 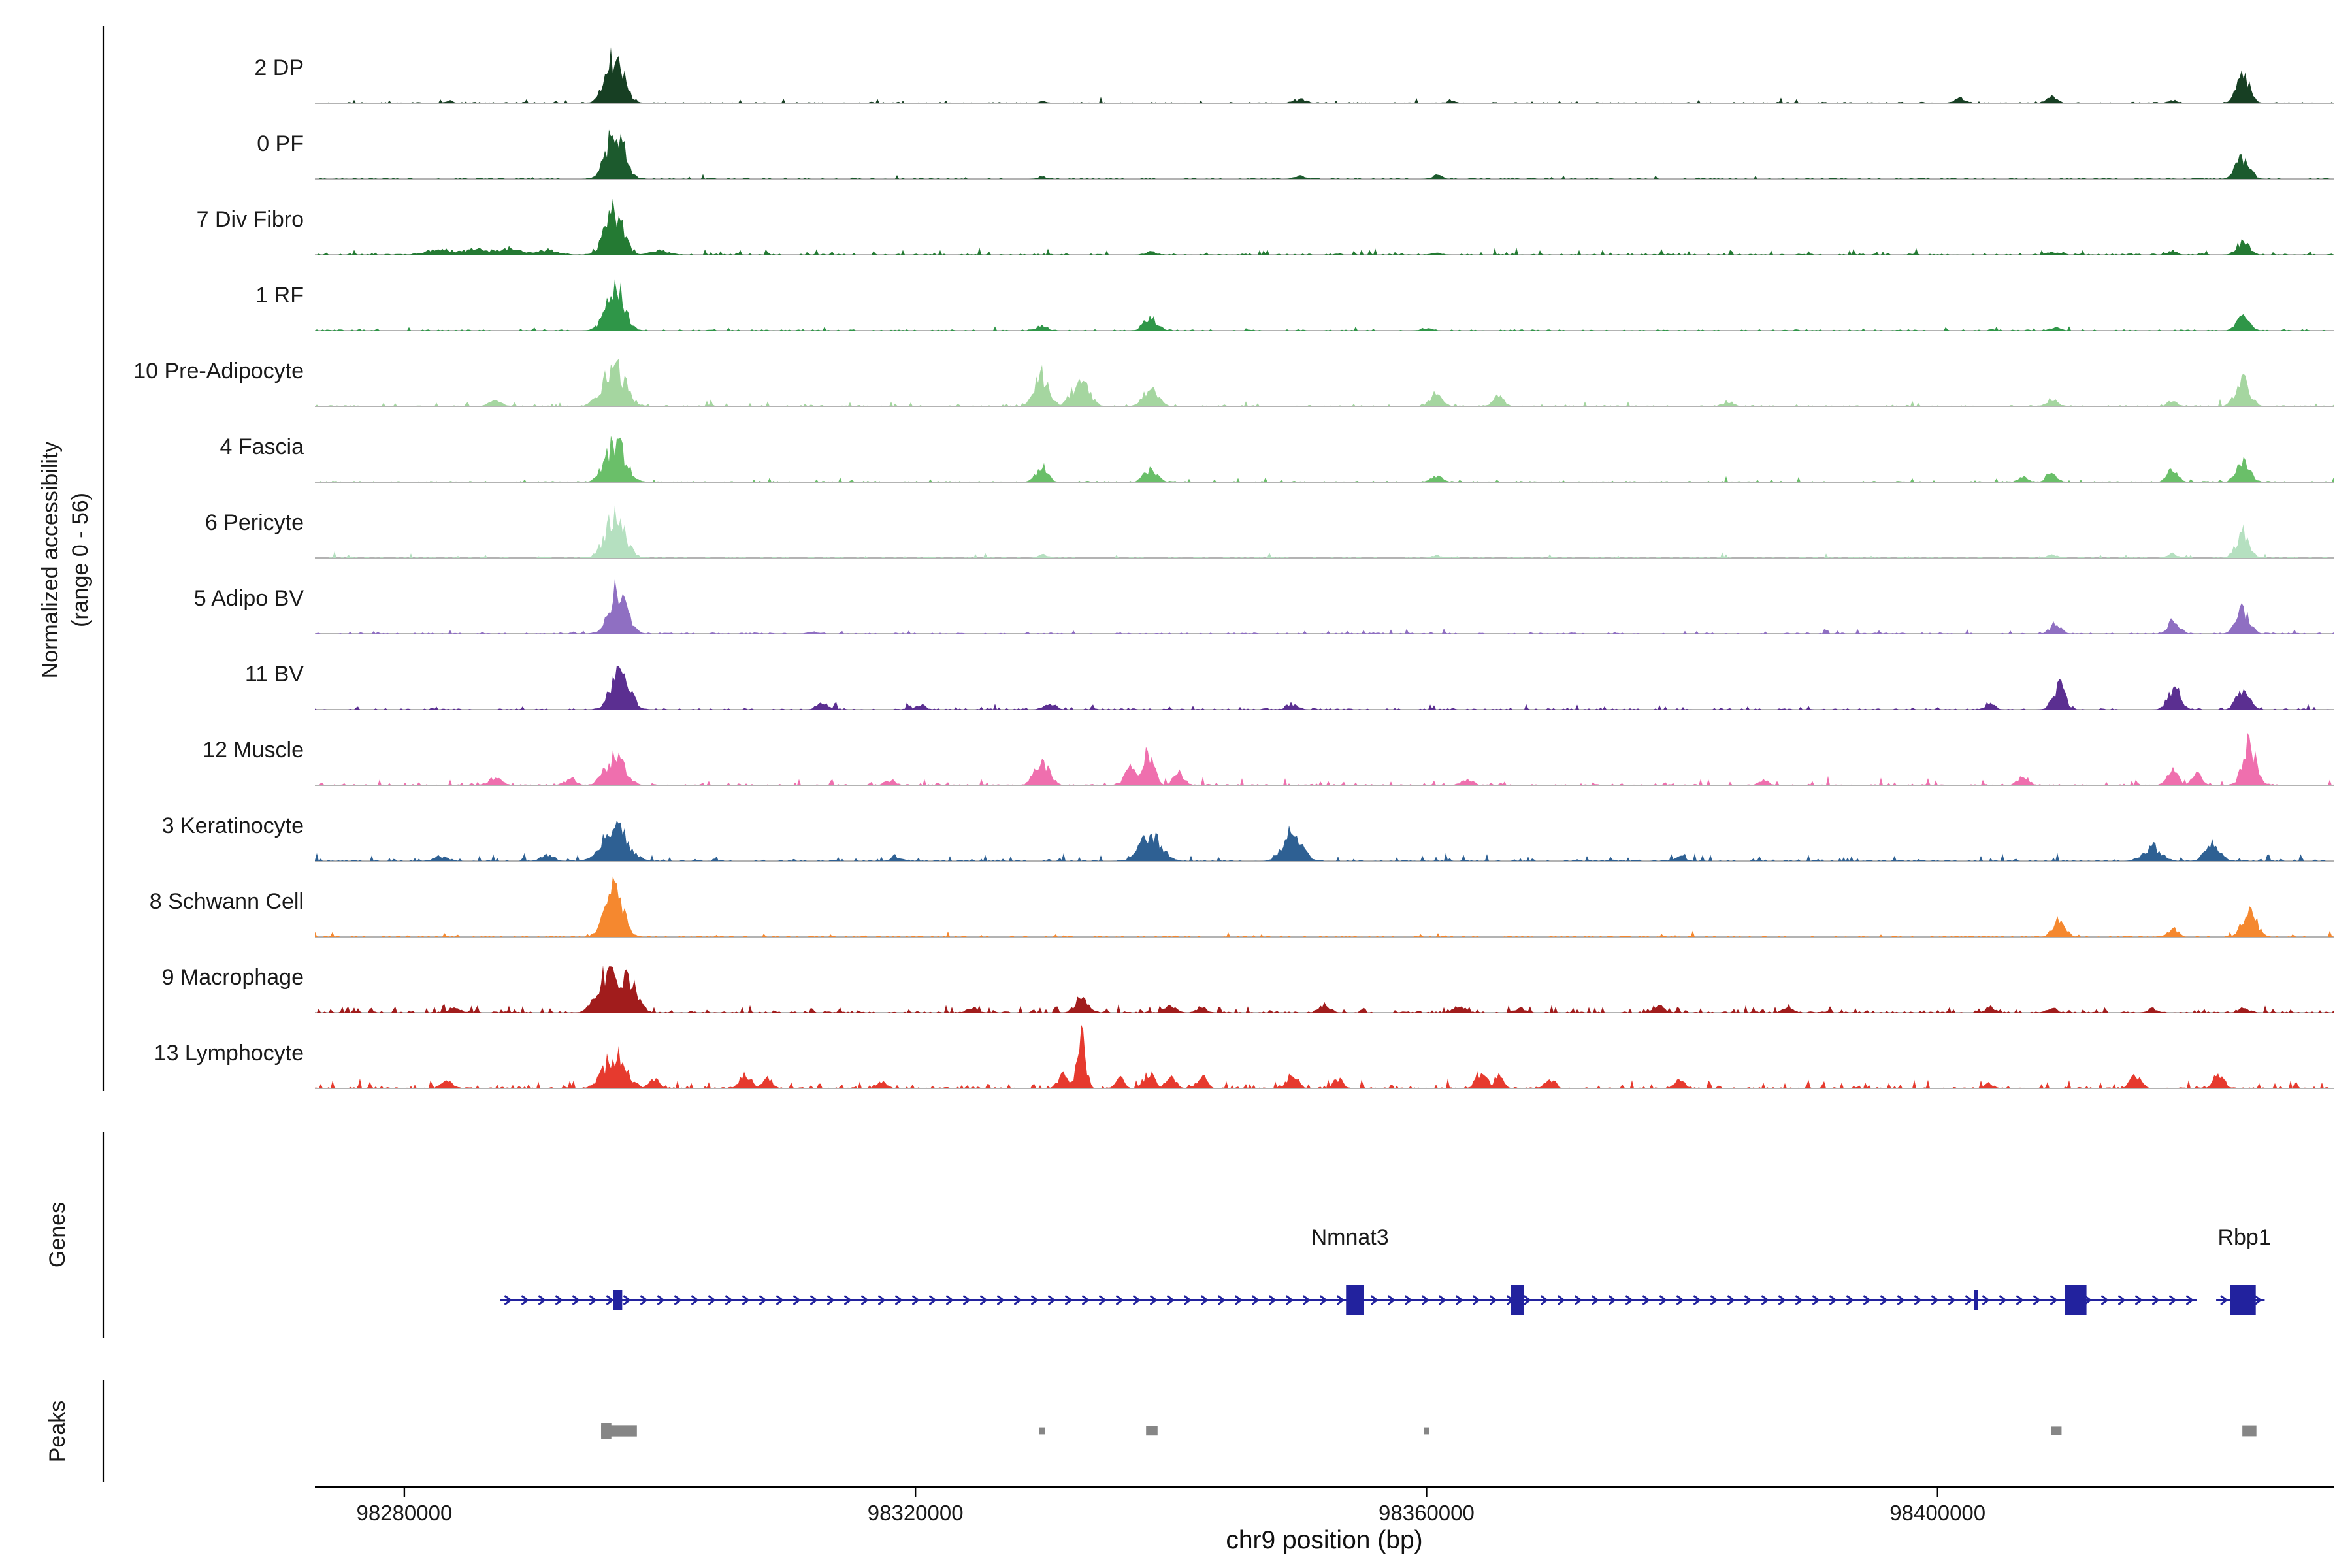 What do you see at coordinates (57, 1234) in the screenshot?
I see `genes-section-label: Genes` at bounding box center [57, 1234].